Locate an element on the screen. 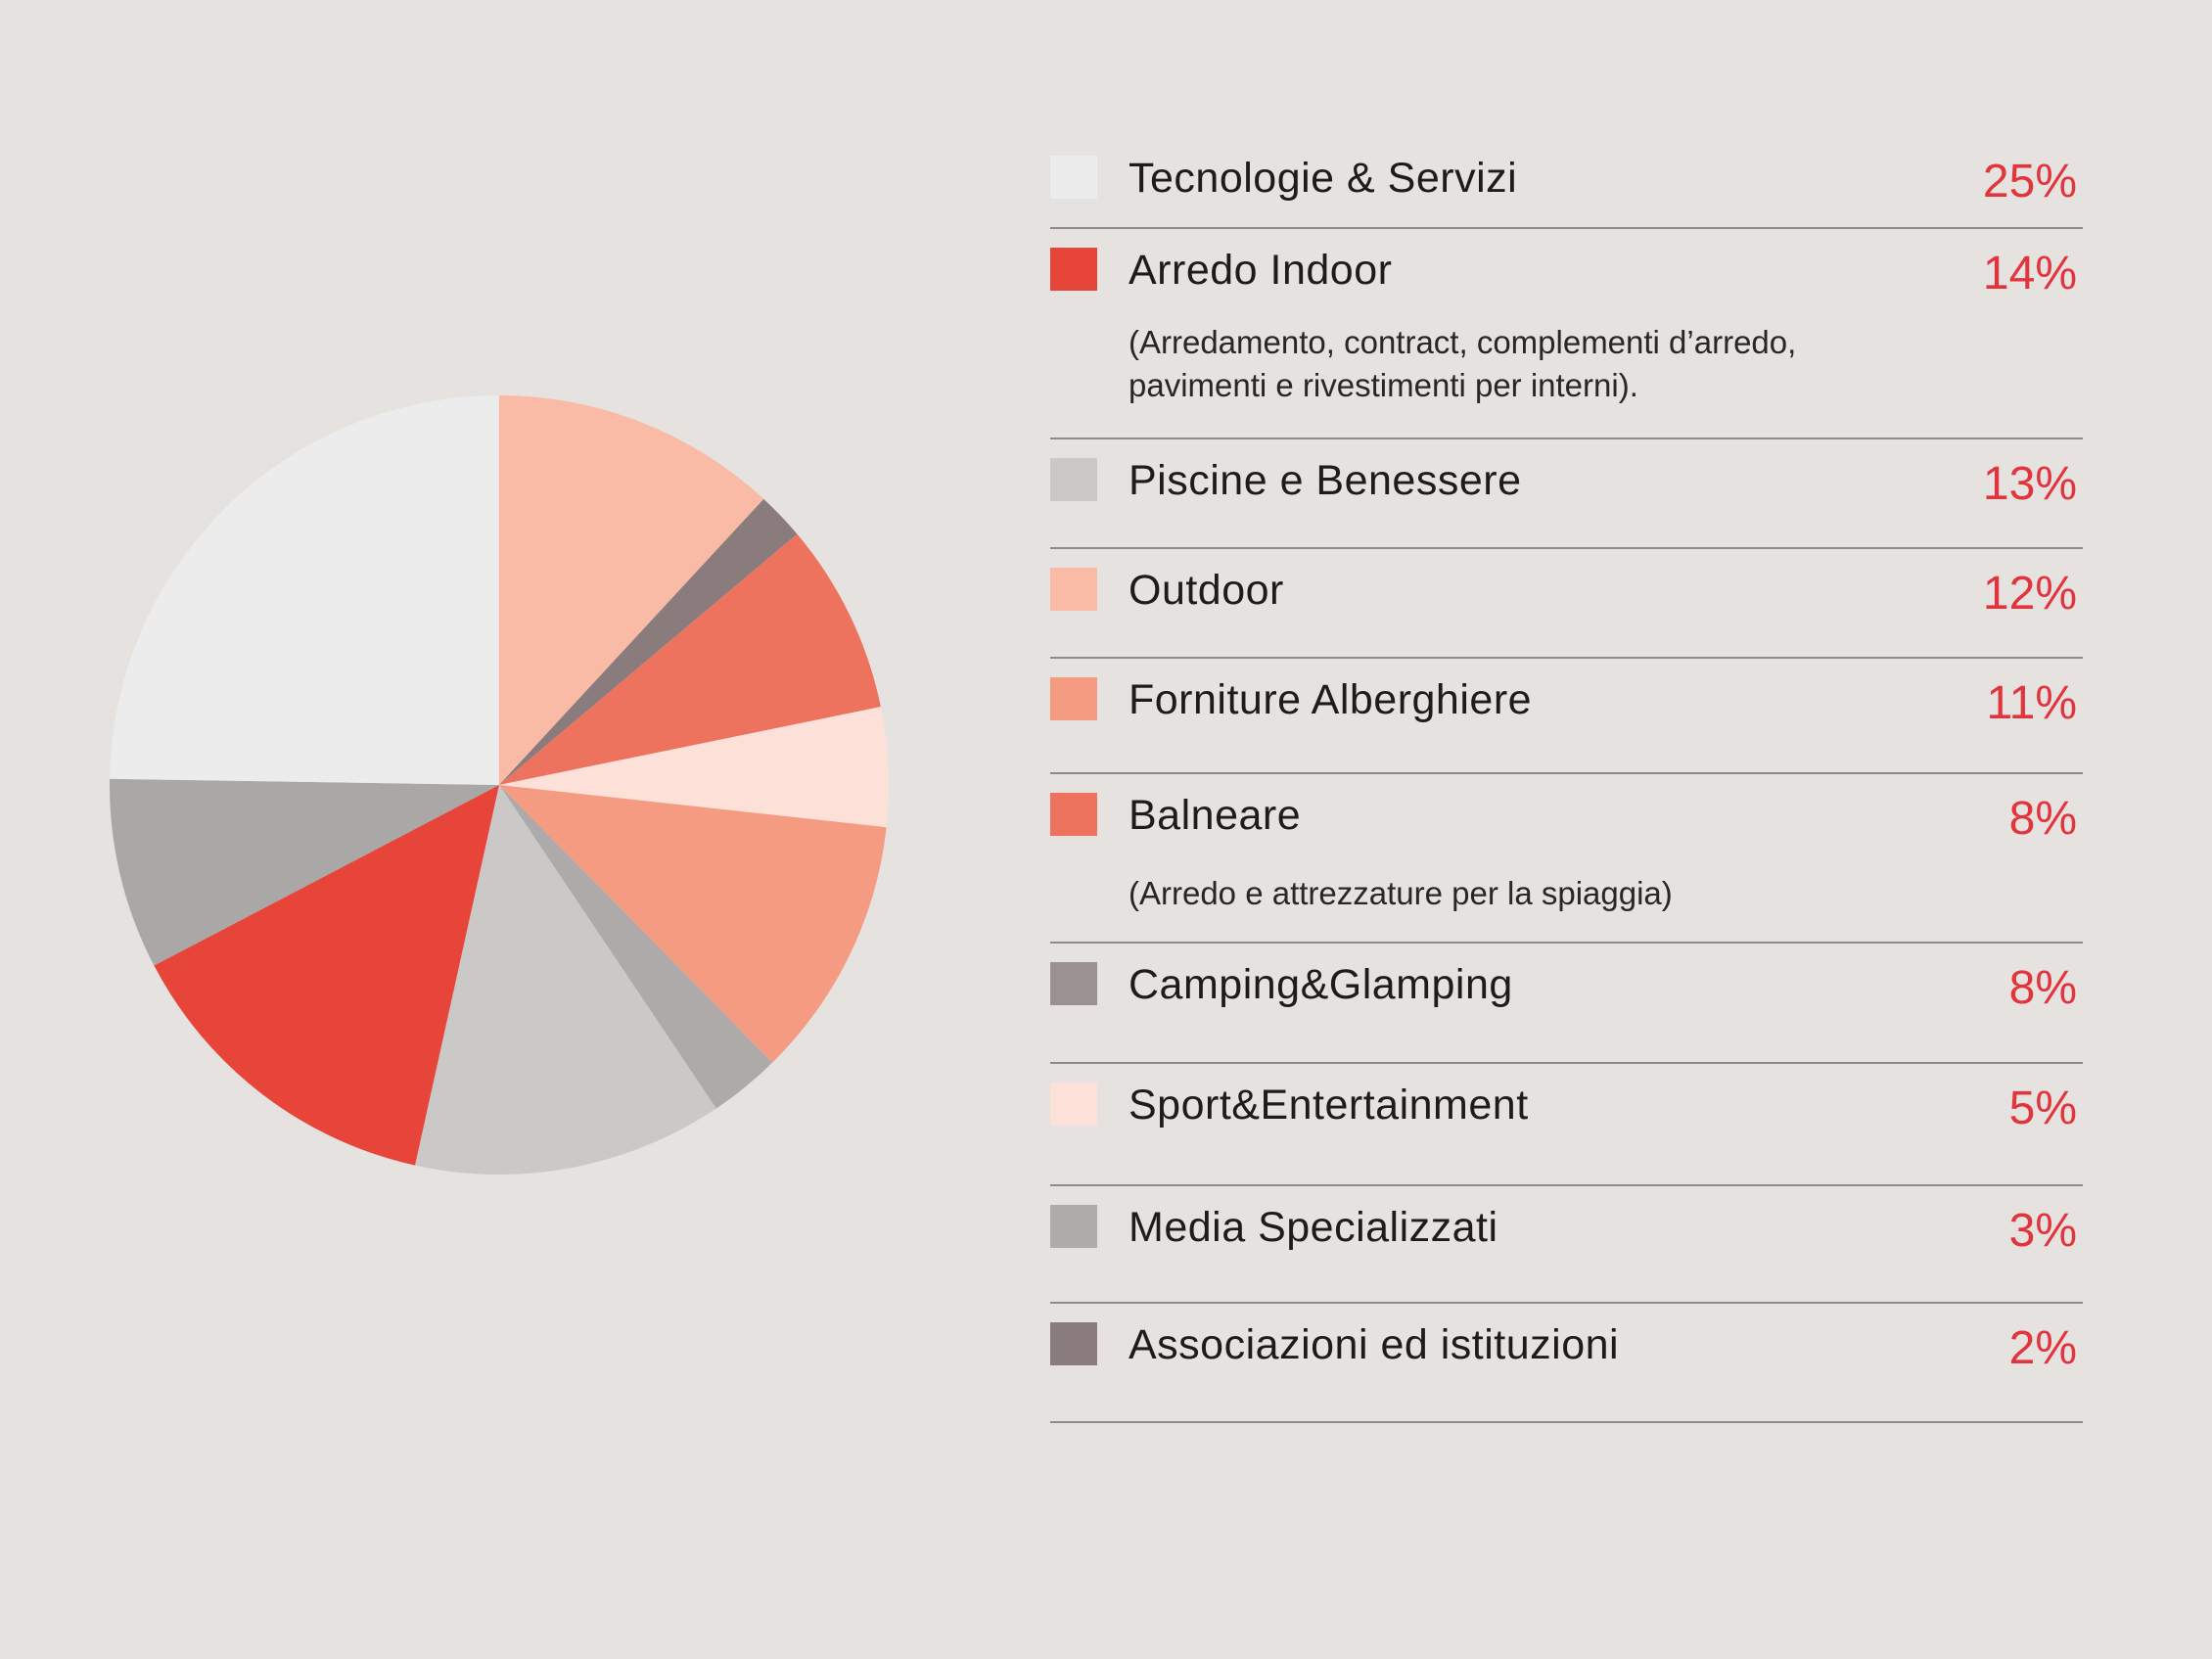 This screenshot has width=2212, height=1659. legend-label: Forniture Alberghiere is located at coordinates (1331, 699).